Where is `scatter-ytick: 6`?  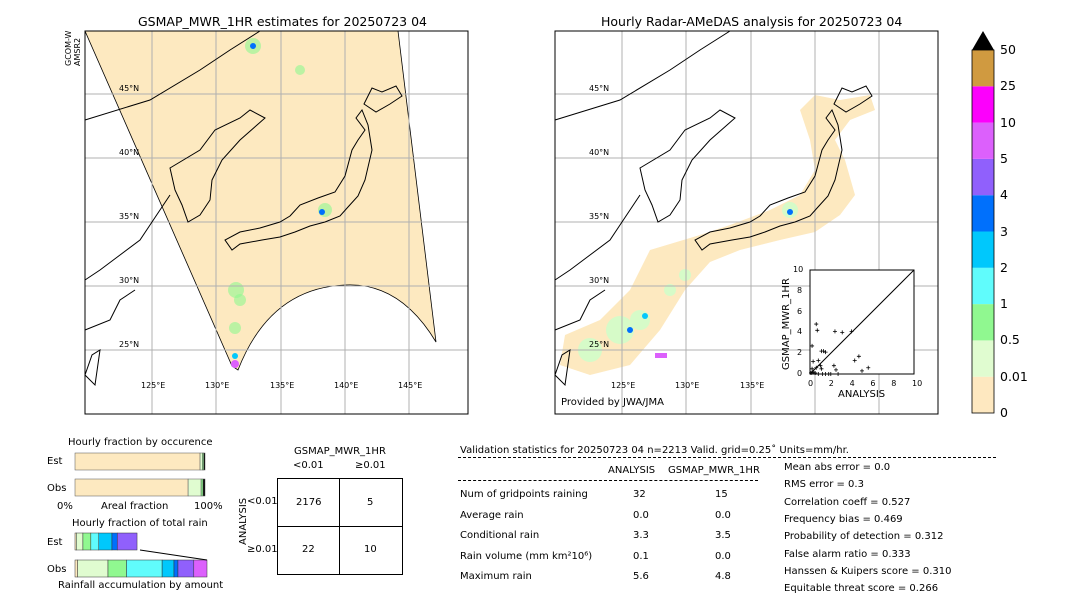
scatter-ytick: 6 is located at coordinates (800, 311).